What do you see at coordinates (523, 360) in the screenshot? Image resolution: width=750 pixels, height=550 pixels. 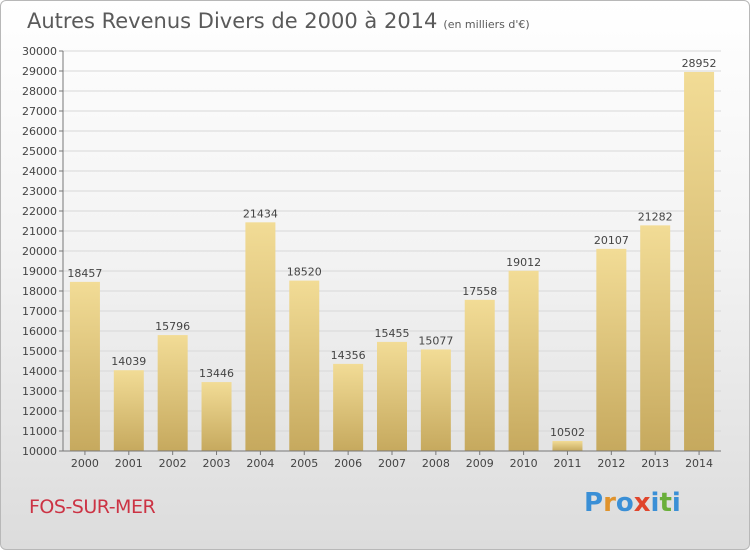 I see `bar-2010` at bounding box center [523, 360].